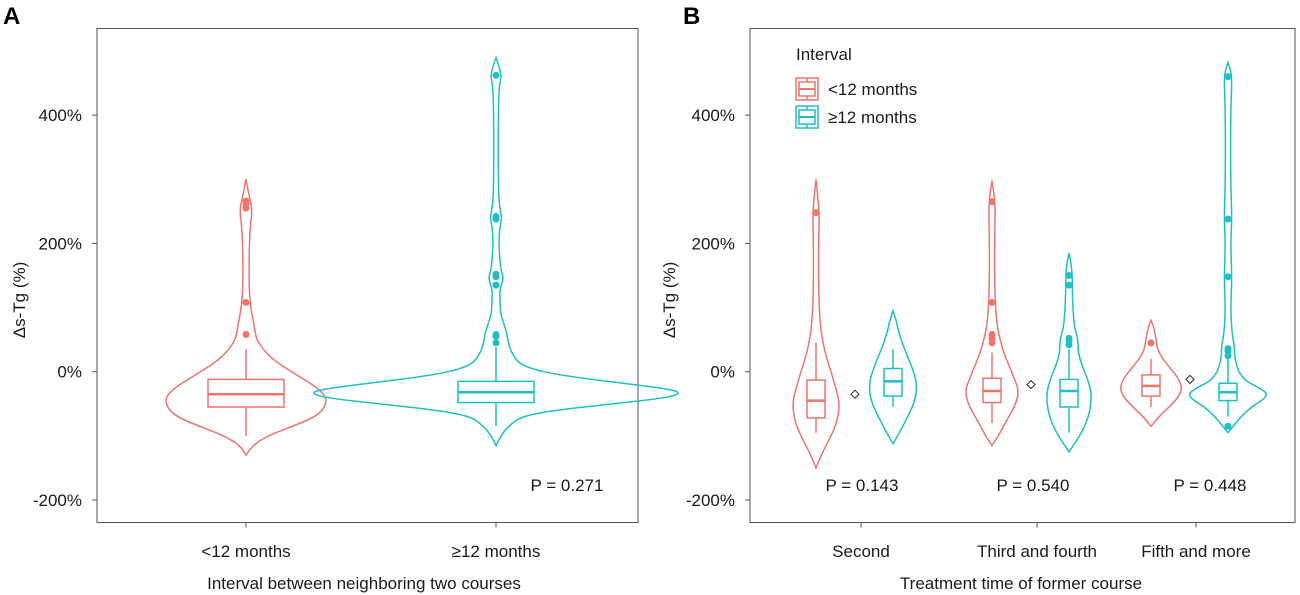 The width and height of the screenshot is (1300, 595). Describe the element at coordinates (69, 372) in the screenshot. I see `panel-a-y-tick-label: 0%` at that location.